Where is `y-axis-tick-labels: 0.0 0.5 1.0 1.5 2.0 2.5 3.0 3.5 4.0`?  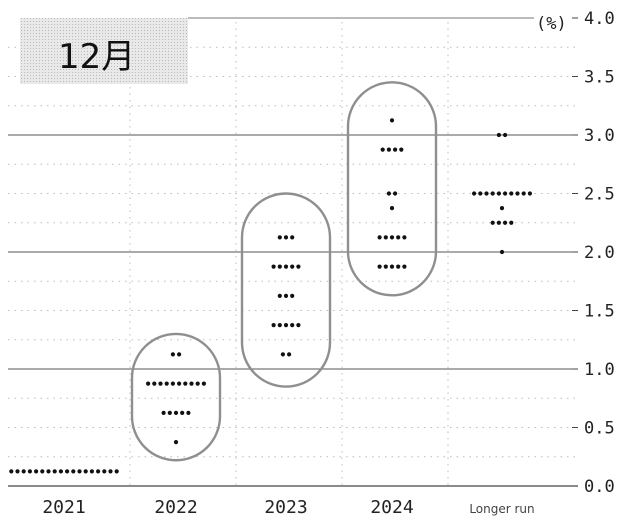 y-axis-tick-labels: 0.0 0.5 1.0 1.5 2.0 2.5 3.0 3.5 4.0 is located at coordinates (599, 253).